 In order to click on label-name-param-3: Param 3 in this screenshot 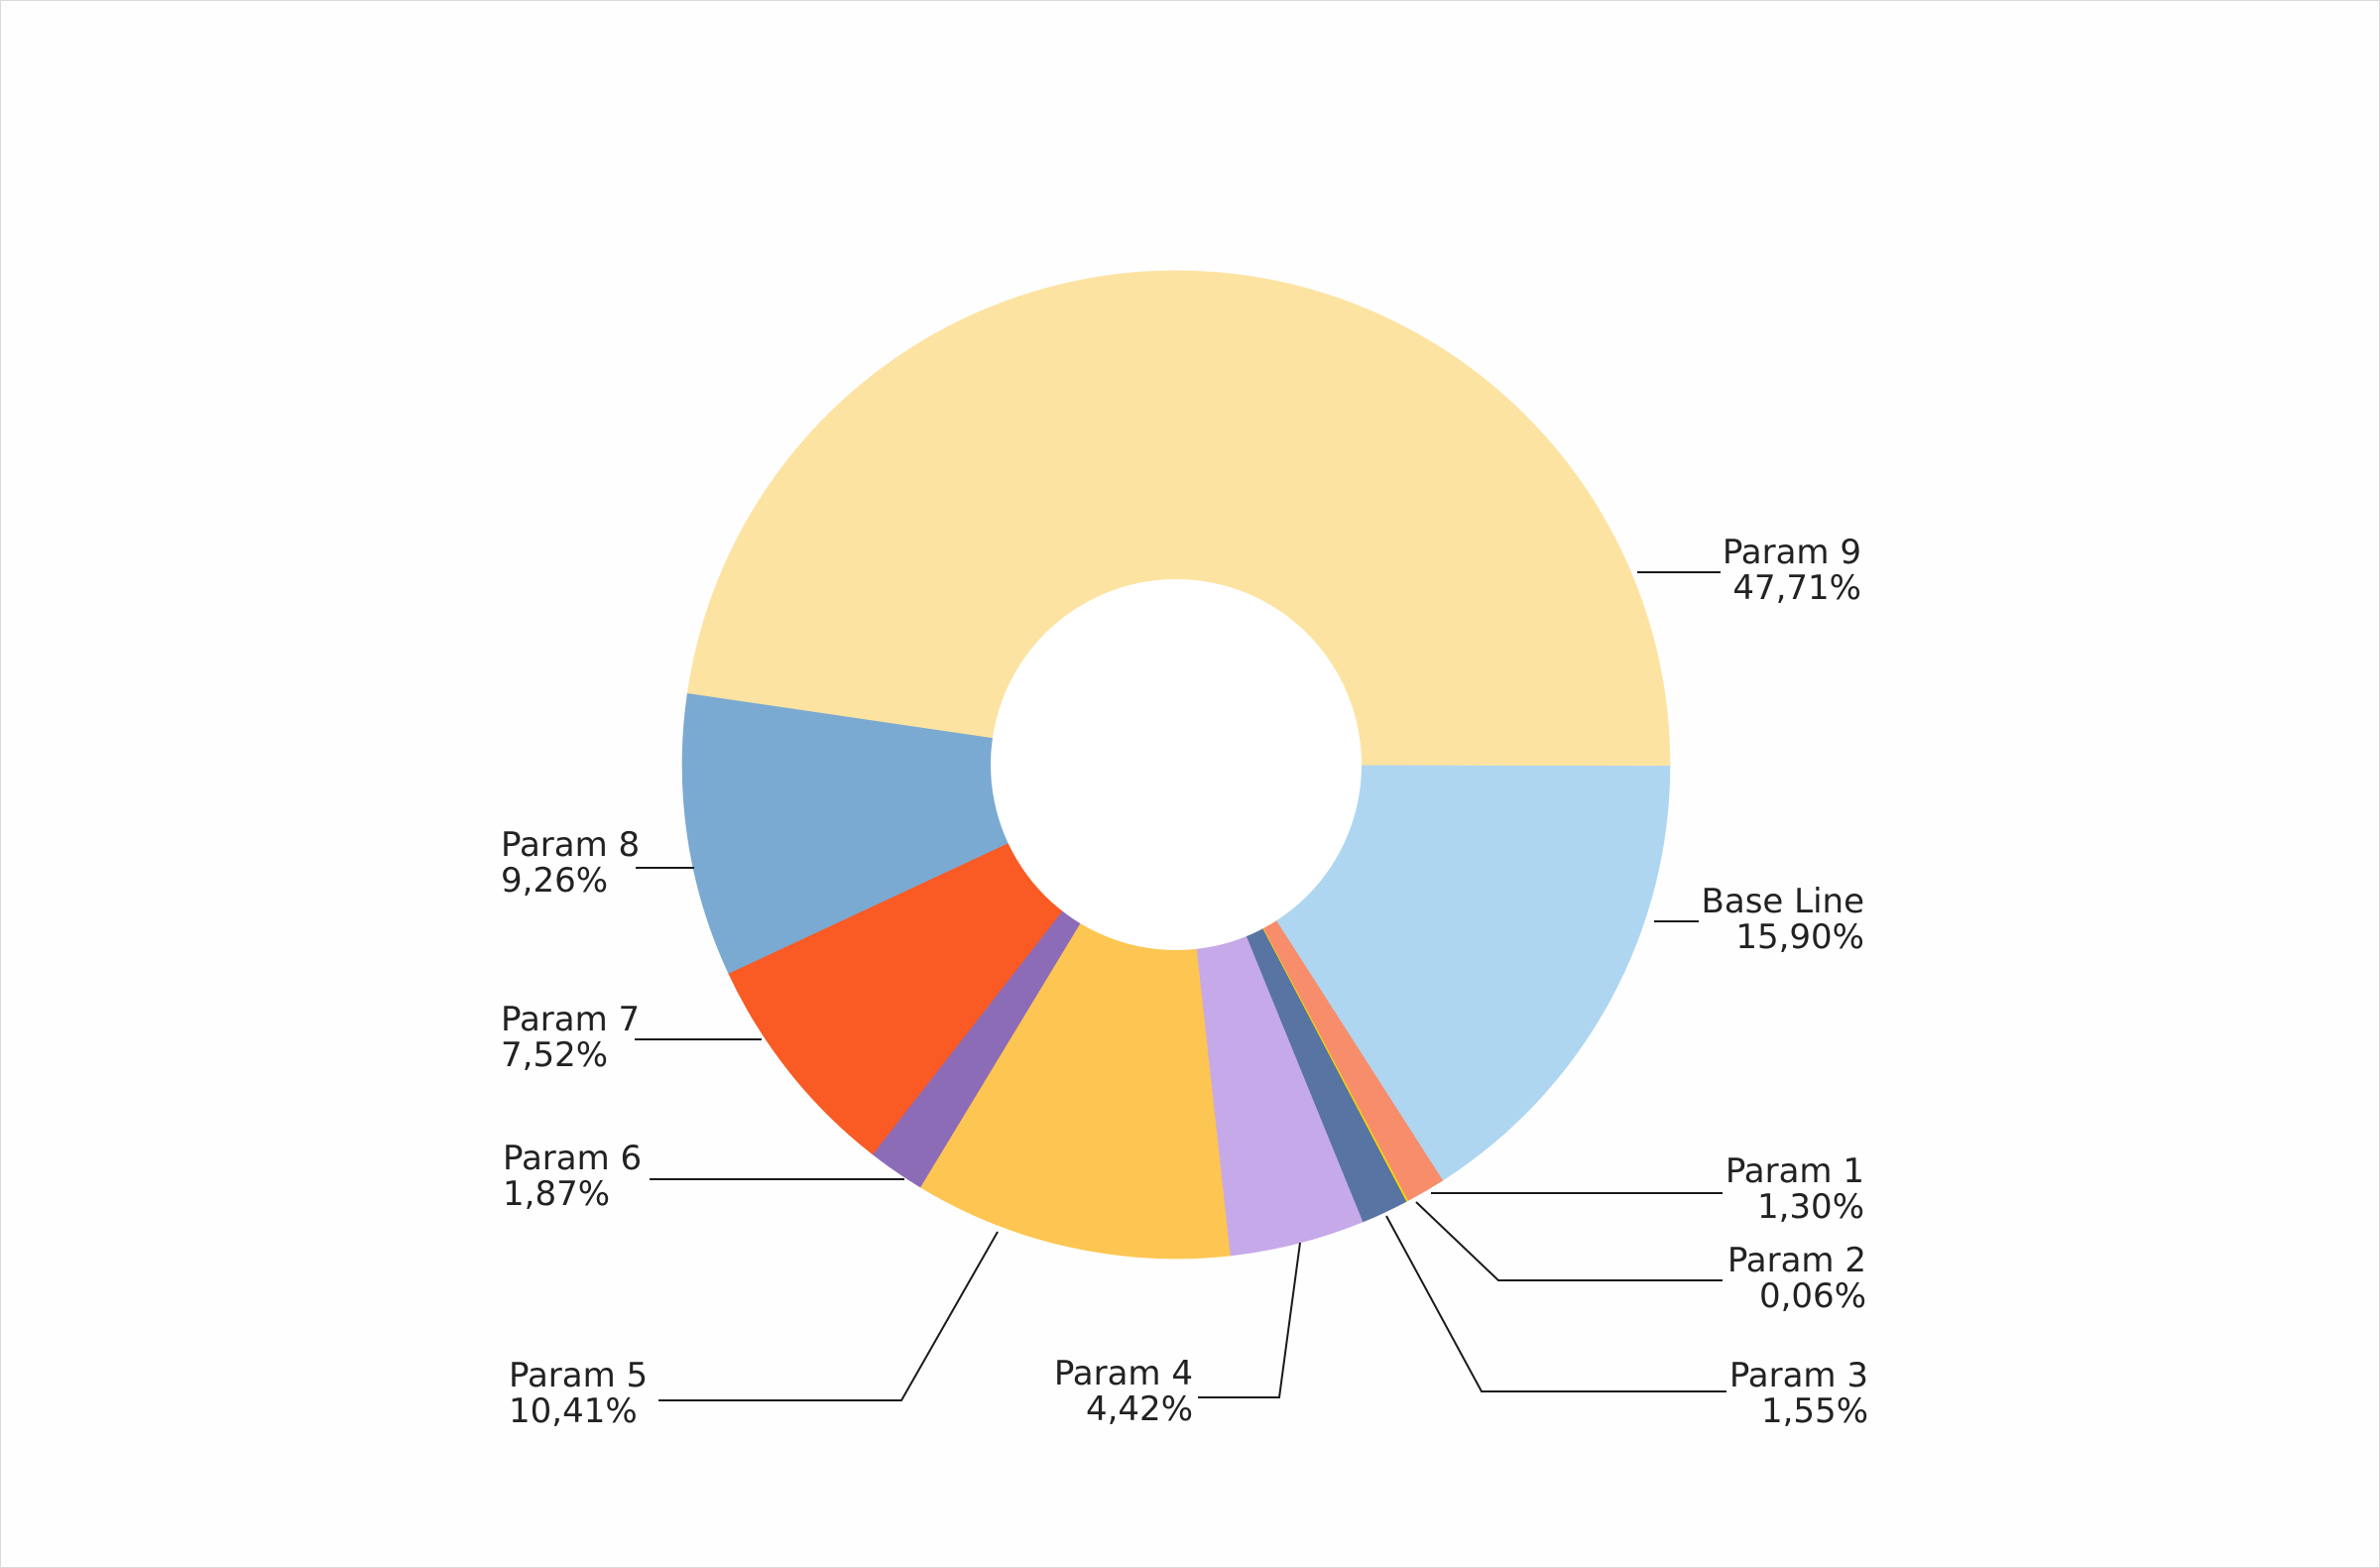, I will do `click(1798, 1375)`.